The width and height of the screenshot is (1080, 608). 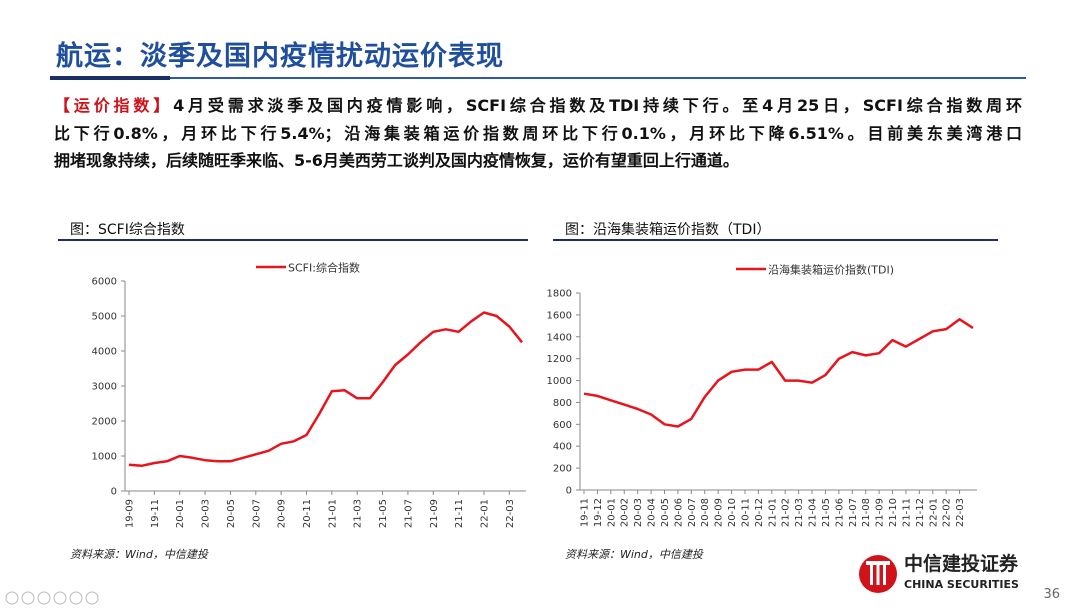 I want to click on page-number: 36, so click(x=1051, y=594).